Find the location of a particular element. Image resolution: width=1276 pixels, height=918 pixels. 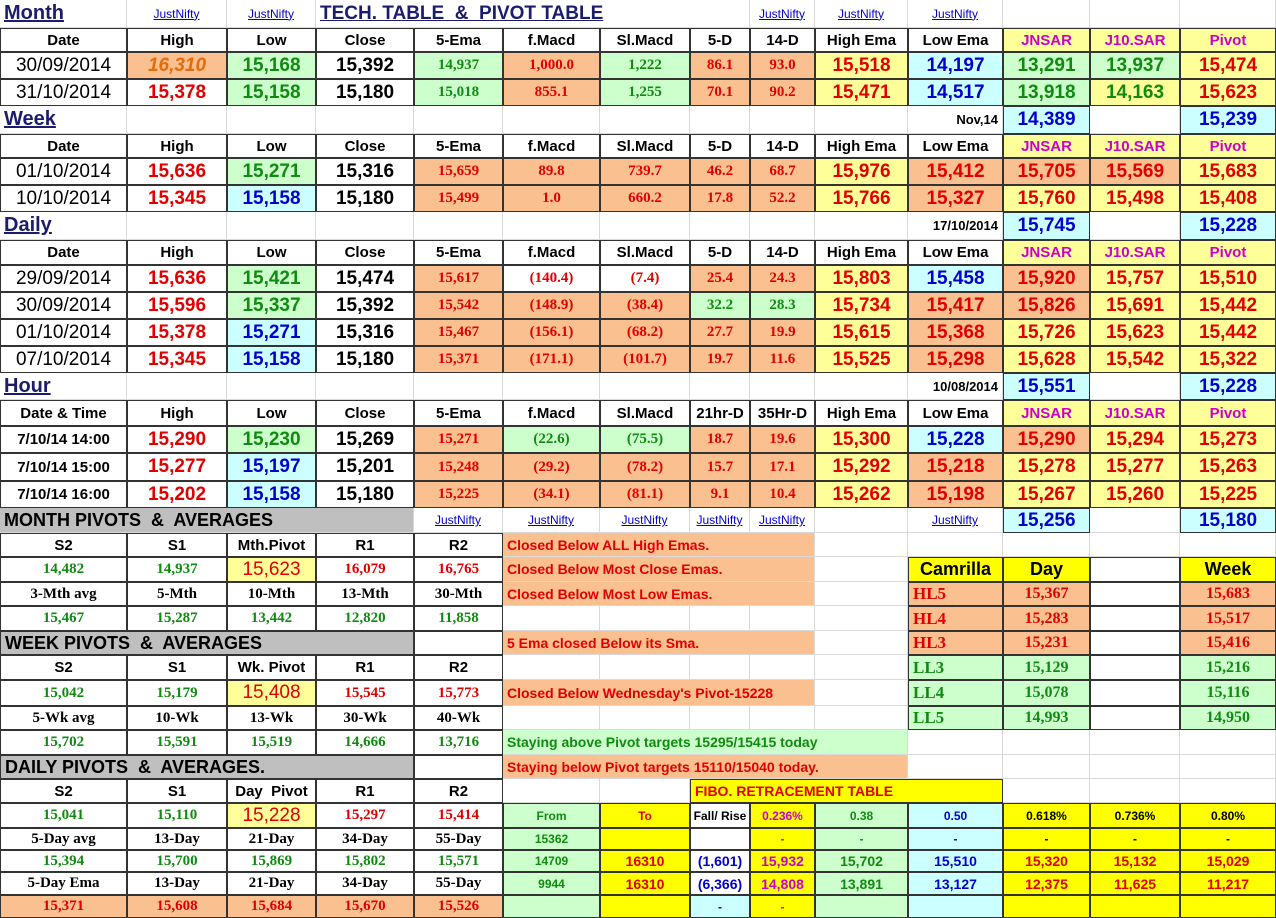

cell: 15,442 is located at coordinates (1228, 332).